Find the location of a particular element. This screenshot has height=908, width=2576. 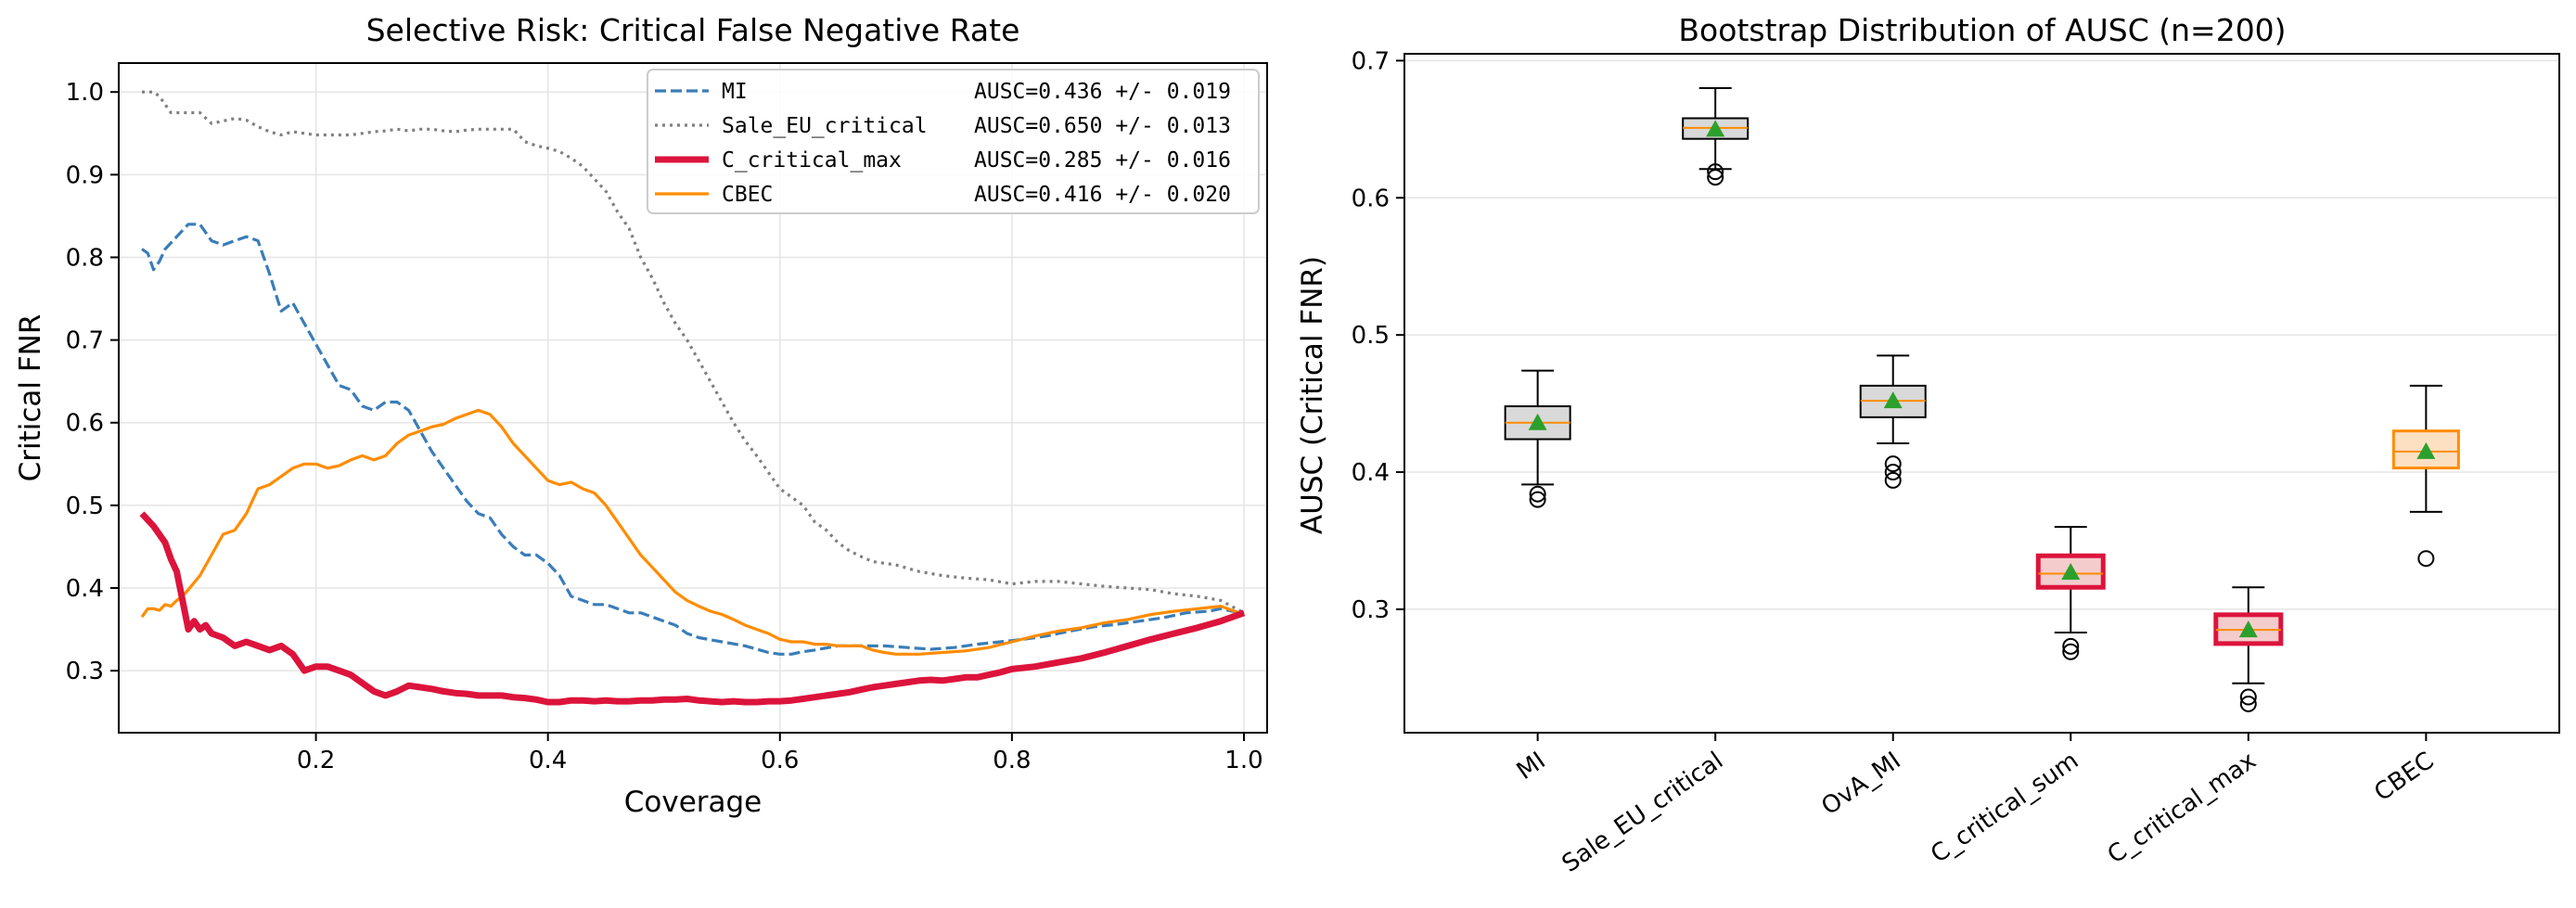

right-y-tick-label: 0.4 is located at coordinates (1371, 473).